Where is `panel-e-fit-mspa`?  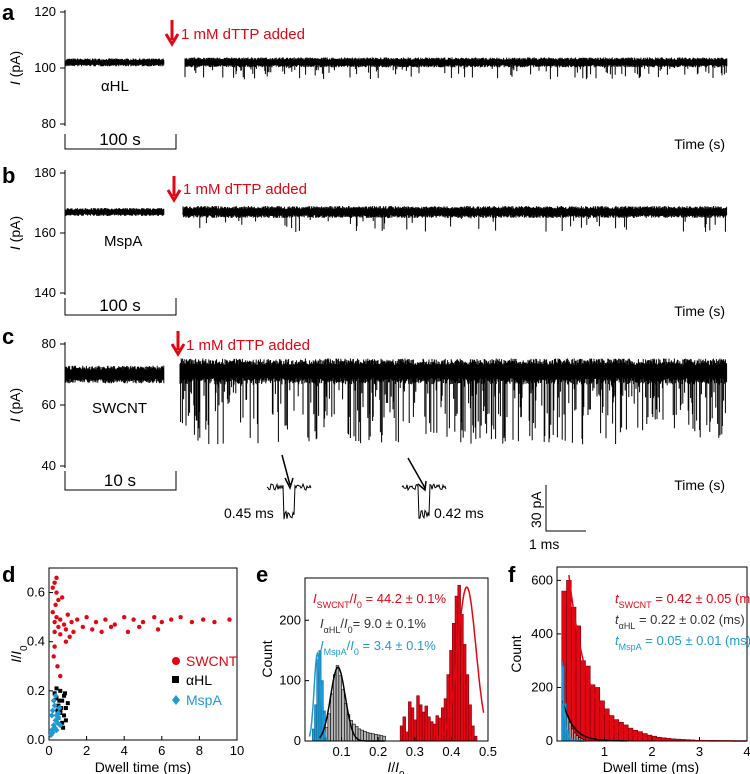 panel-e-fit-mspa is located at coordinates (319, 696).